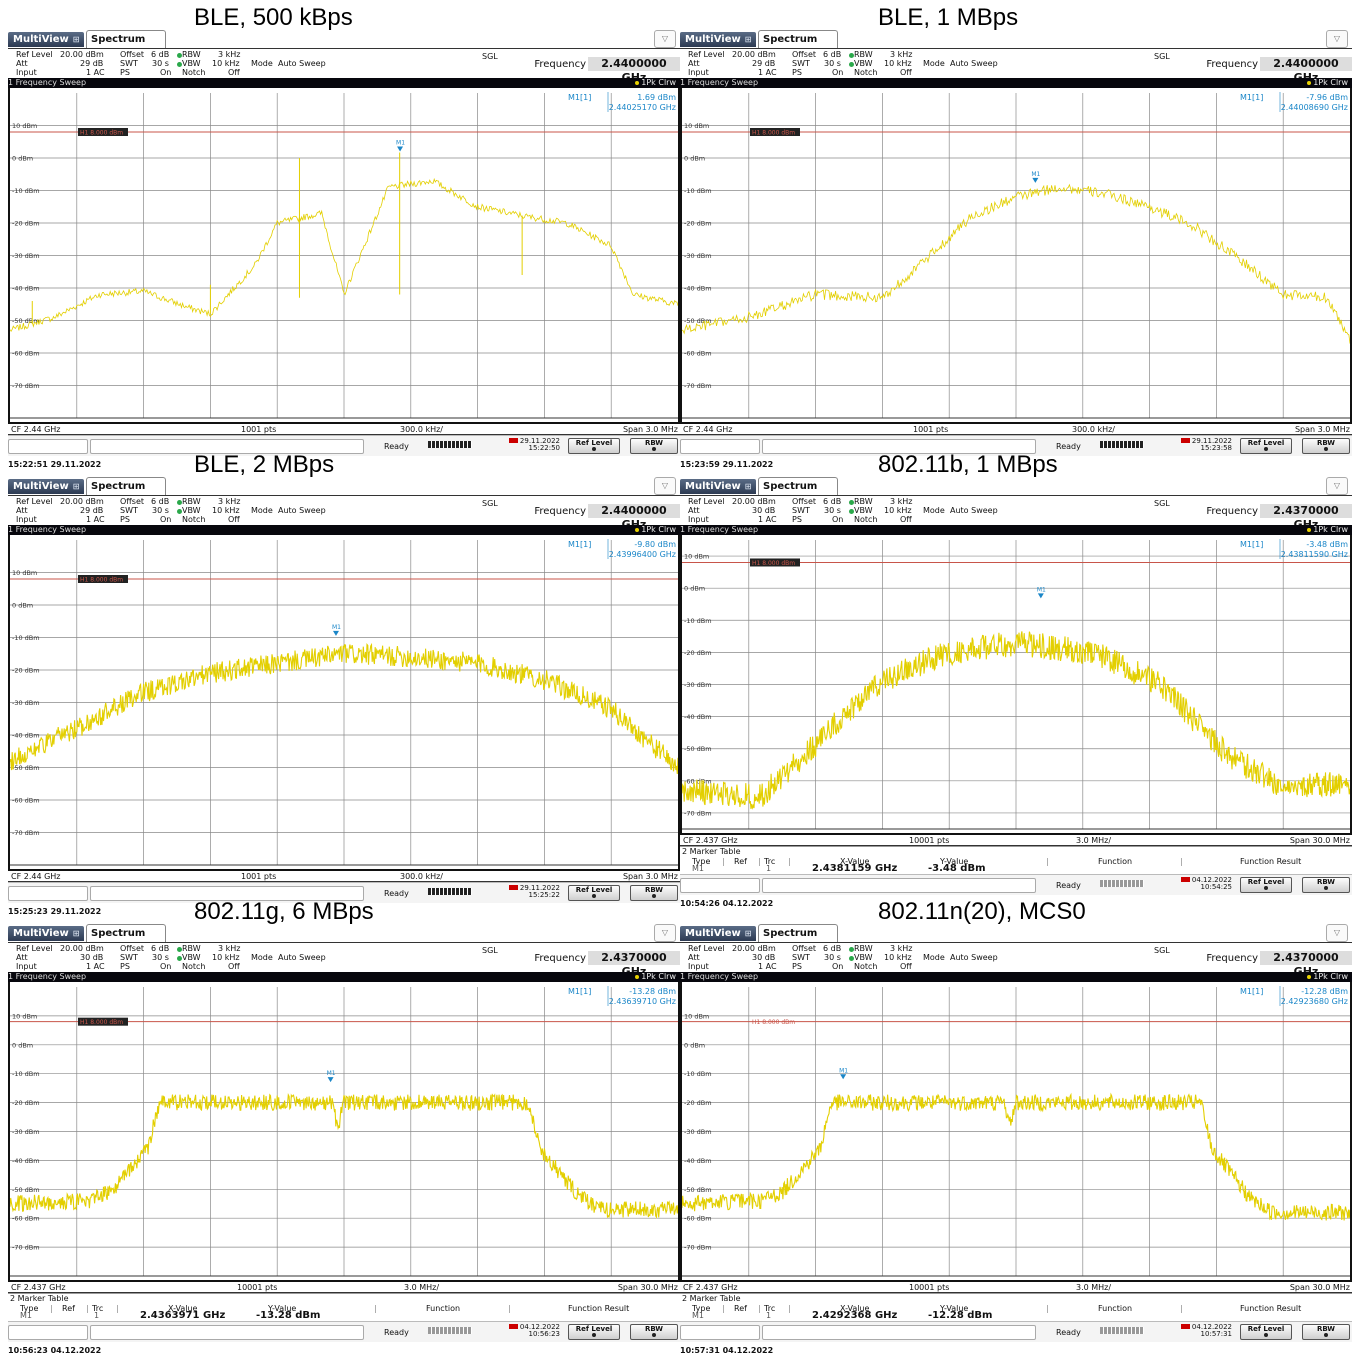  I want to click on vbw-label: VBW, so click(863, 63).